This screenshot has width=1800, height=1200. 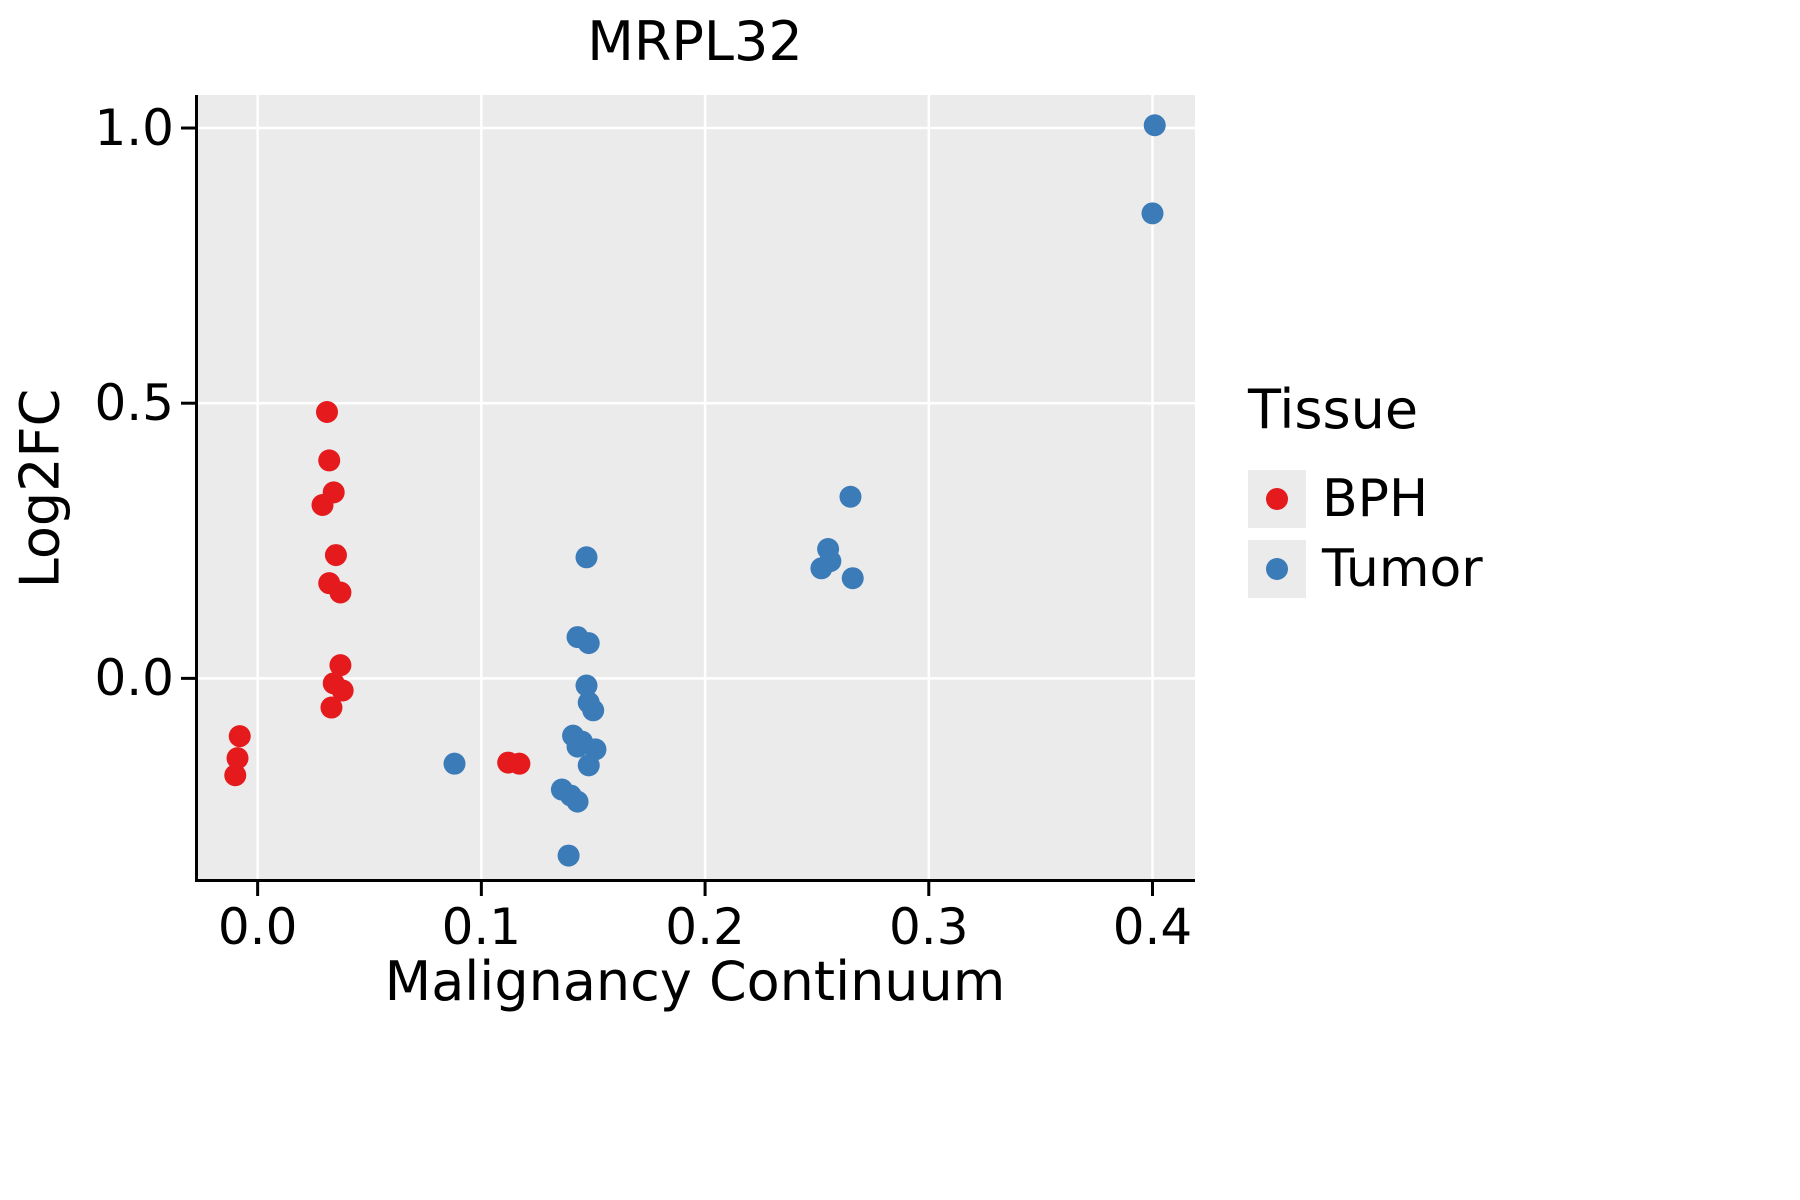 What do you see at coordinates (1333, 409) in the screenshot?
I see `legend-title: Tissue` at bounding box center [1333, 409].